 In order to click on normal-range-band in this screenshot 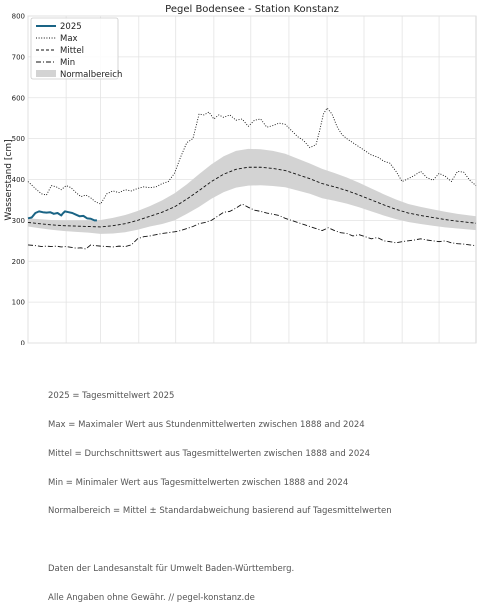, I will do `click(252, 191)`.